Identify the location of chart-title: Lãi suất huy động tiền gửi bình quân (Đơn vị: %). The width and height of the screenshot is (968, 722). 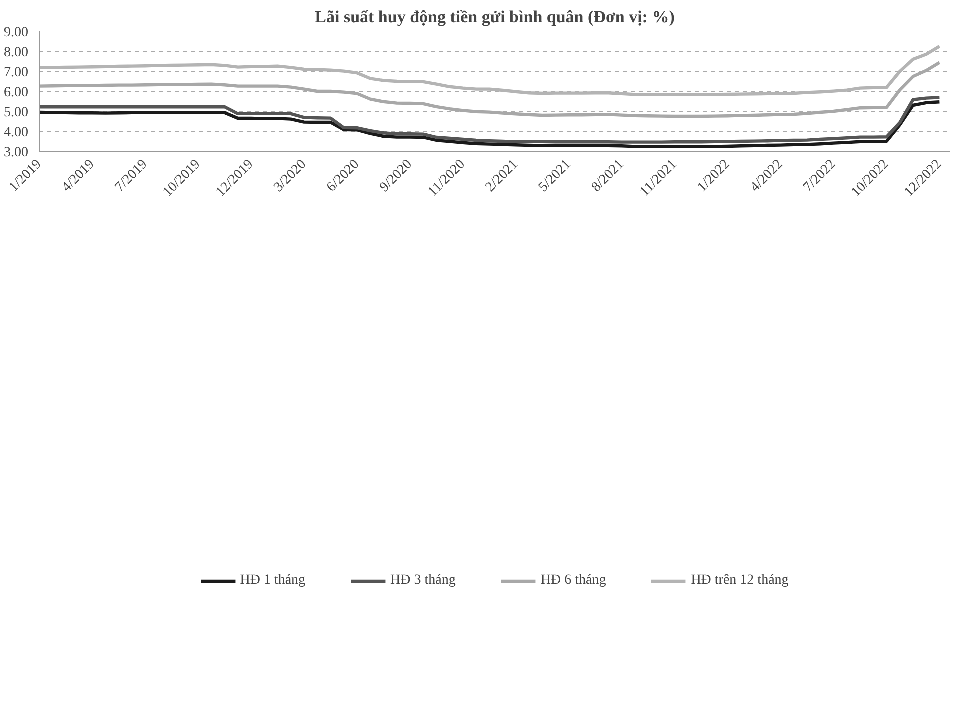
(495, 17).